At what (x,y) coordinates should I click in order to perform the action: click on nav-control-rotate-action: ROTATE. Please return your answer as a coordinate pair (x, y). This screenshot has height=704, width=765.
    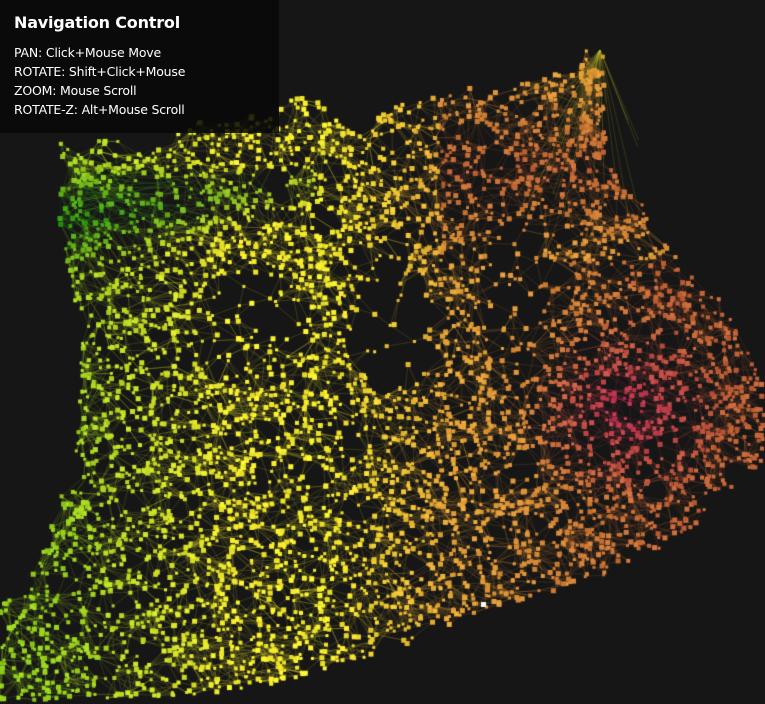
    Looking at the image, I should click on (38, 71).